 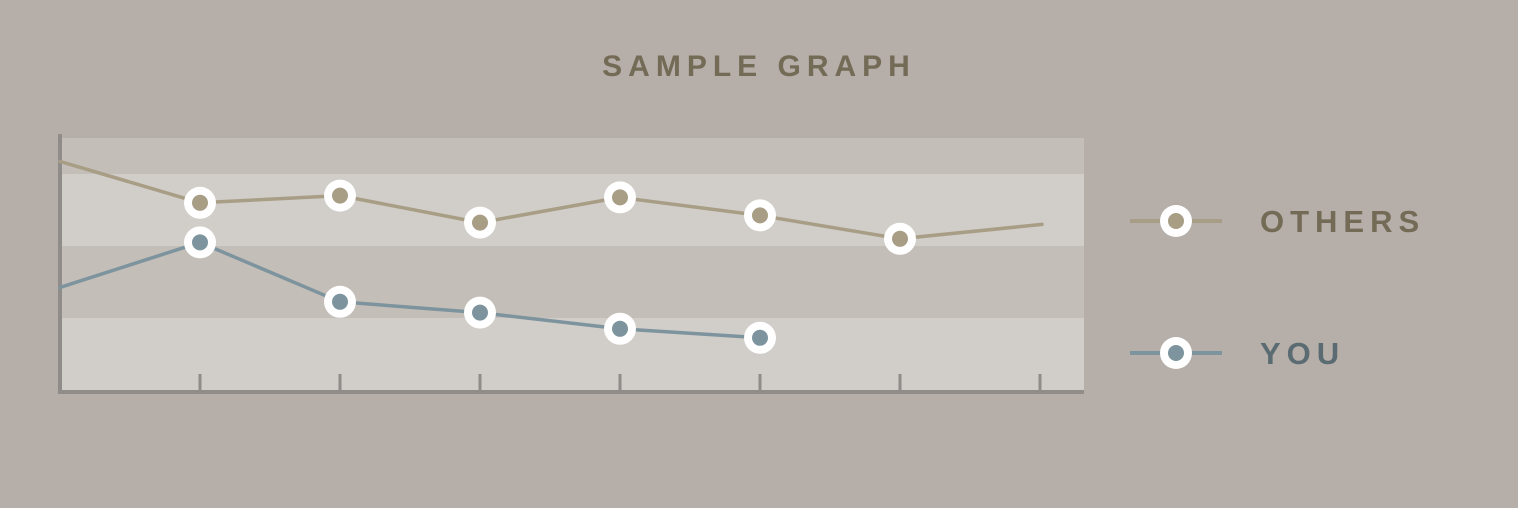 What do you see at coordinates (1176, 353) in the screenshot?
I see `legend-marker-core-you` at bounding box center [1176, 353].